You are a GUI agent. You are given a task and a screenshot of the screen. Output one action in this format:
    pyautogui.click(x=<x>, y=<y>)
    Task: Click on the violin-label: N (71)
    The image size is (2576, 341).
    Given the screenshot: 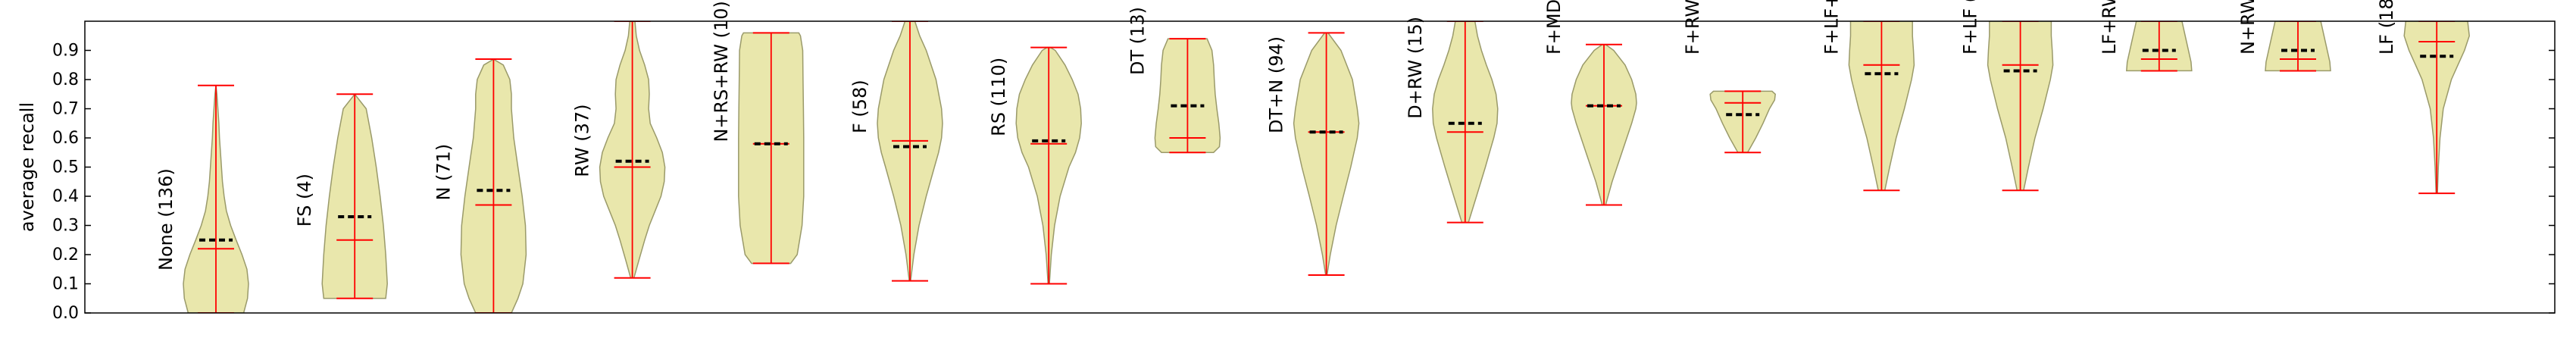 What is the action you would take?
    pyautogui.click(x=444, y=172)
    